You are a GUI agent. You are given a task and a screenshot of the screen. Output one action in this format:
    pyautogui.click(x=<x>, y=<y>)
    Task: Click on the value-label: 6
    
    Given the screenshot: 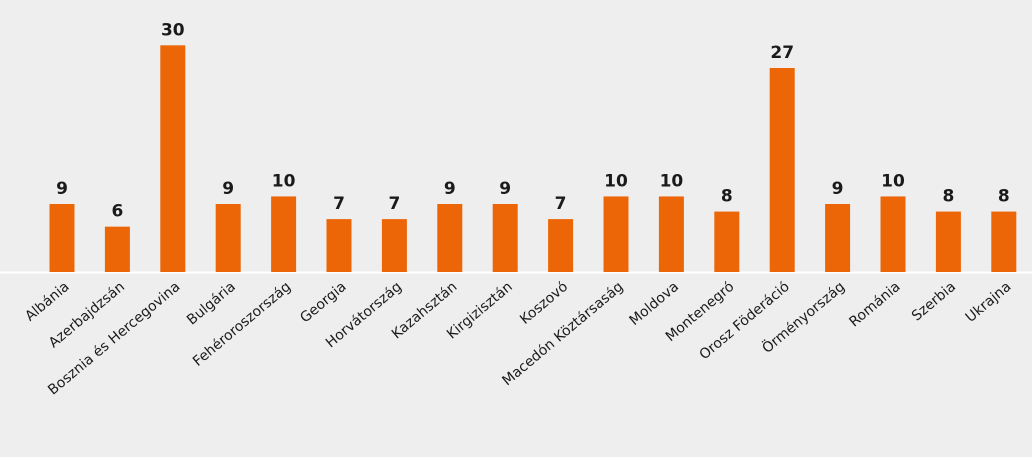 What is the action you would take?
    pyautogui.click(x=117, y=212)
    